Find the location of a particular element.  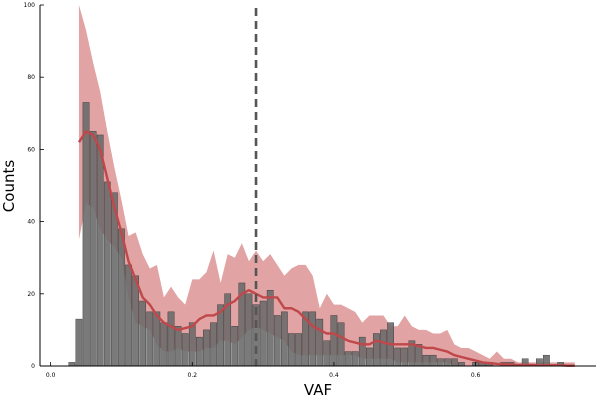

x-axis-title: VAF is located at coordinates (318, 390).